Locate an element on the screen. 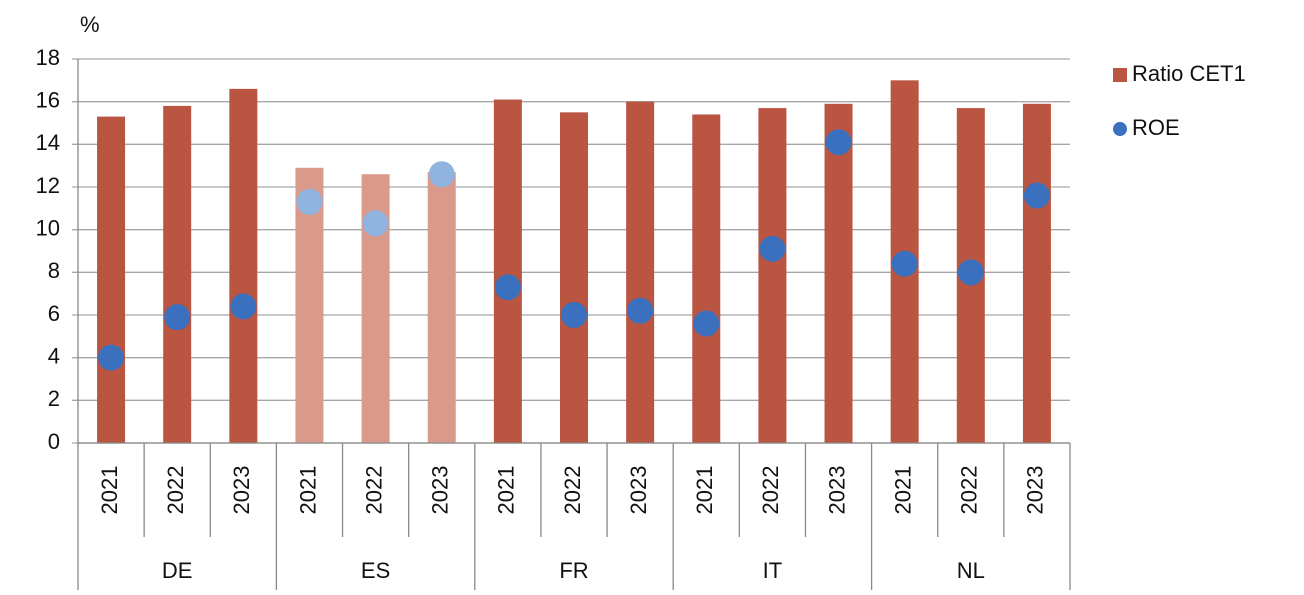 The height and width of the screenshot is (595, 1304). y-tick-label: 2 is located at coordinates (54, 398).